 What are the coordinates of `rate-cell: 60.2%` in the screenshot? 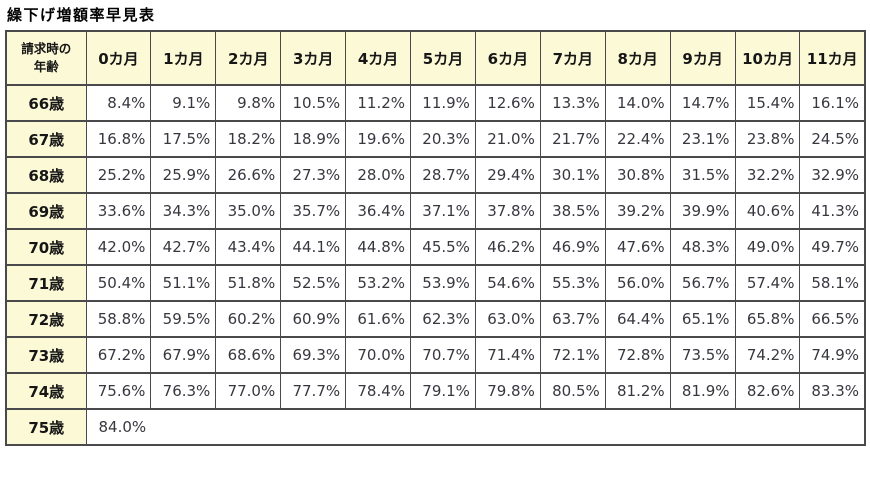 It's located at (248, 319).